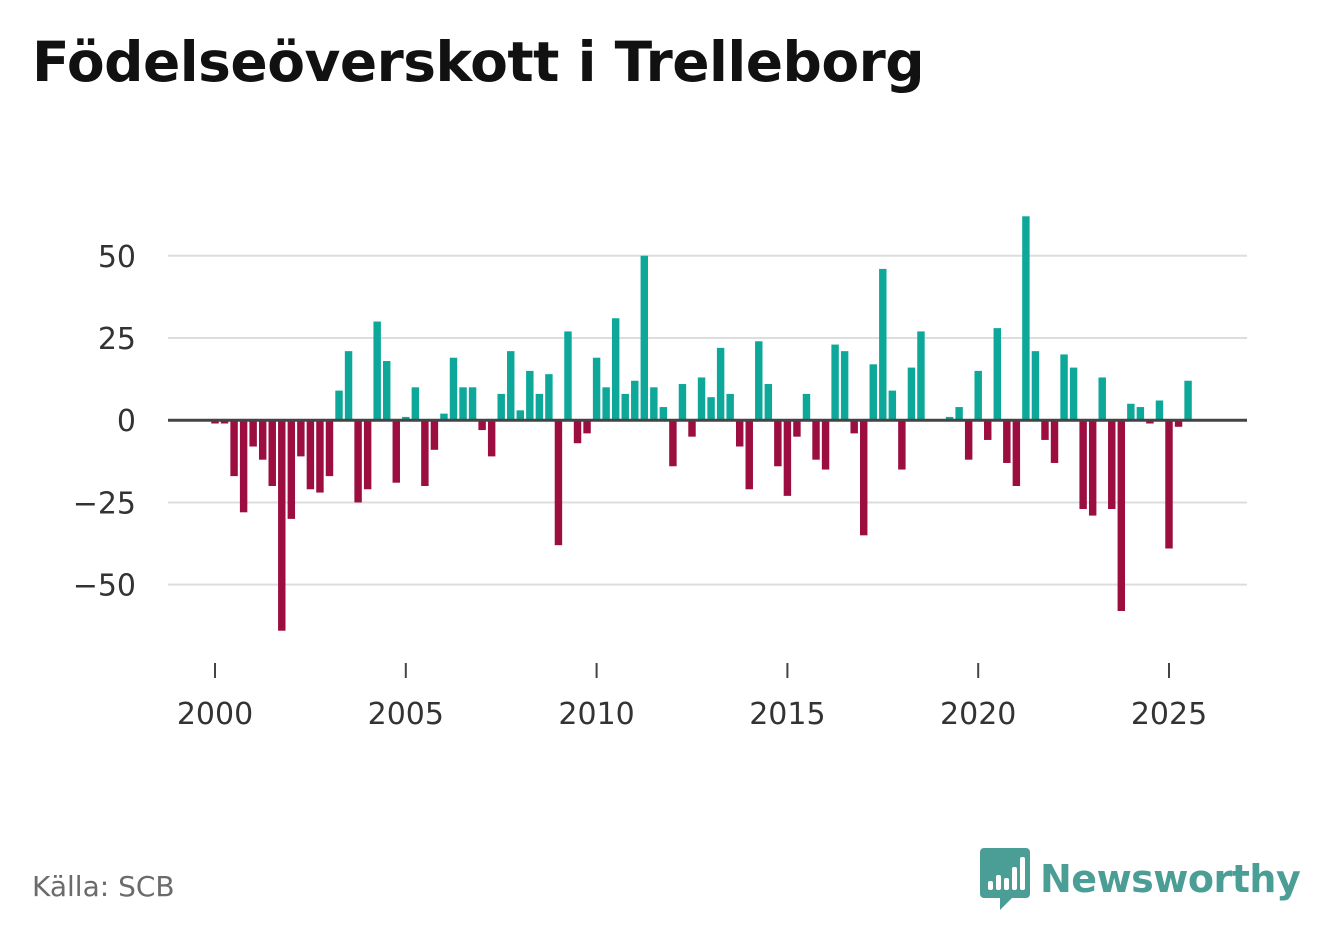 This screenshot has height=939, width=1322. I want to click on source-note: Källa: SCB, so click(103, 886).